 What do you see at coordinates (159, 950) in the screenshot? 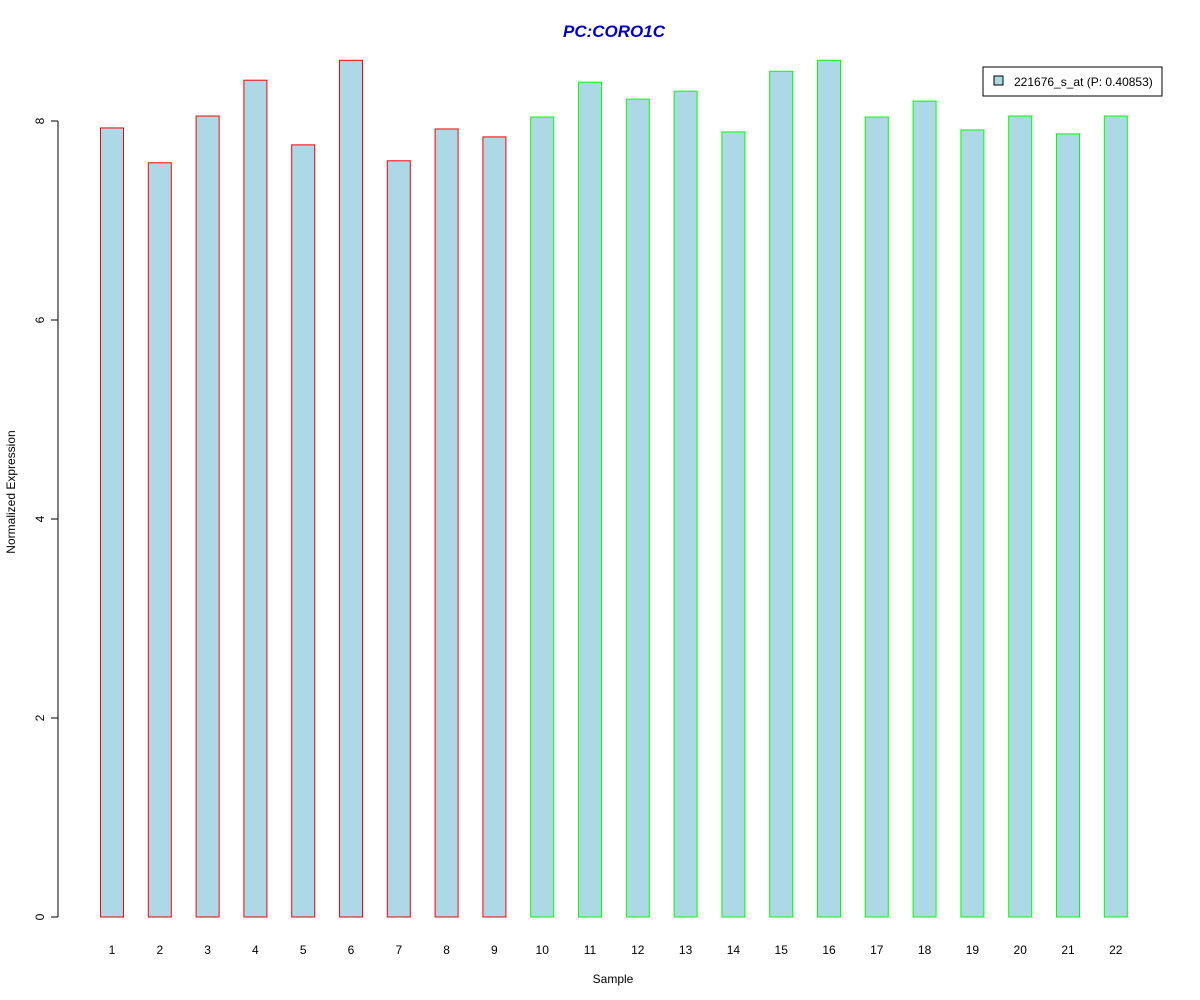
I see `x-tick-label: 2` at bounding box center [159, 950].